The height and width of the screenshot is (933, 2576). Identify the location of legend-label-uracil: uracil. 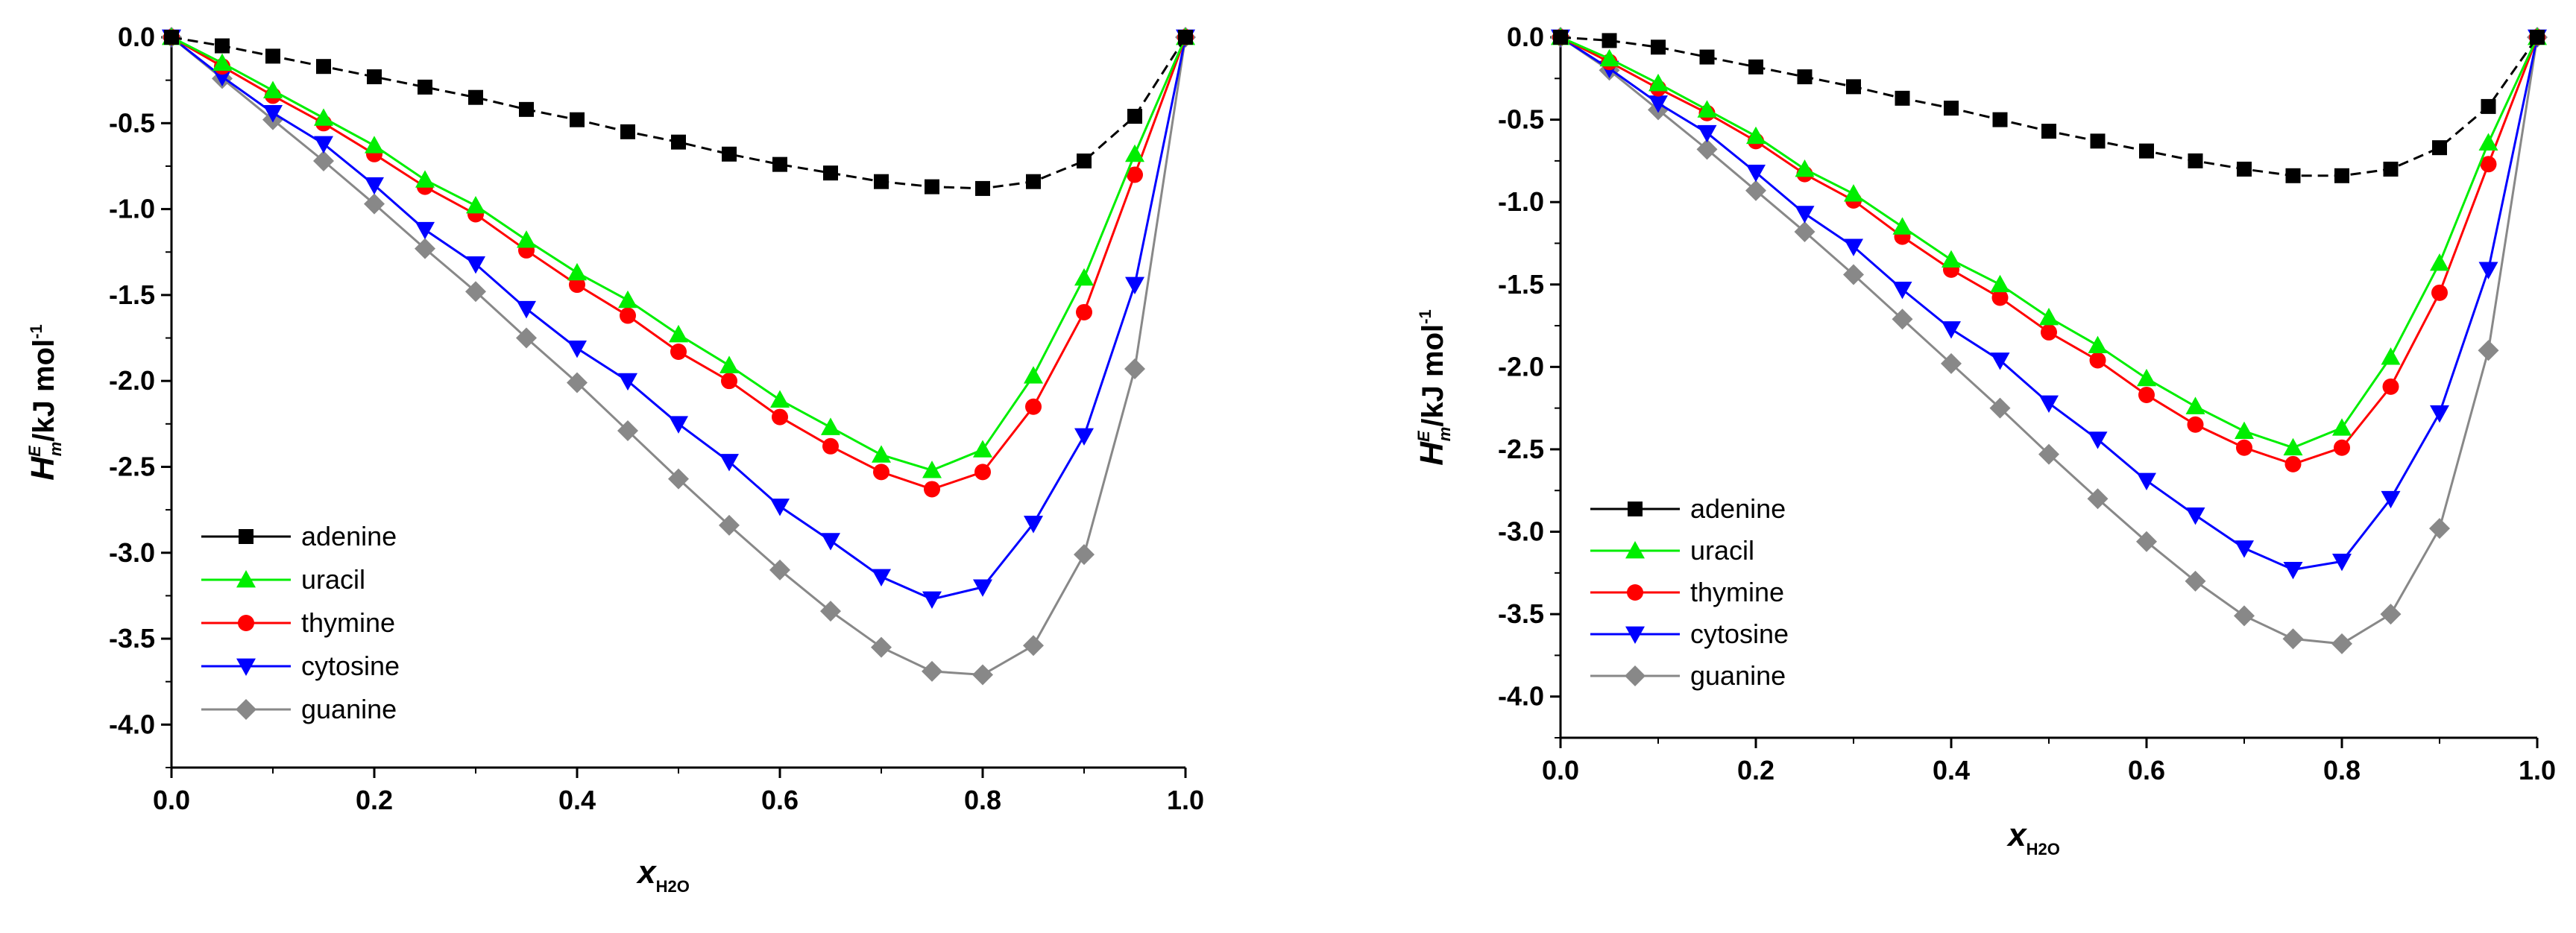
(333, 579).